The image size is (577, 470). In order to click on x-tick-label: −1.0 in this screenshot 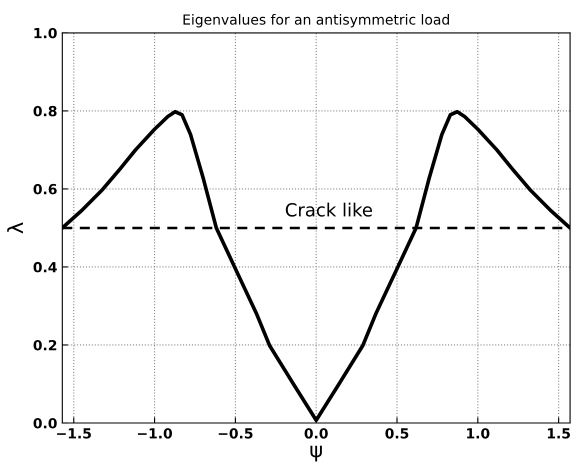, I will do `click(155, 433)`.